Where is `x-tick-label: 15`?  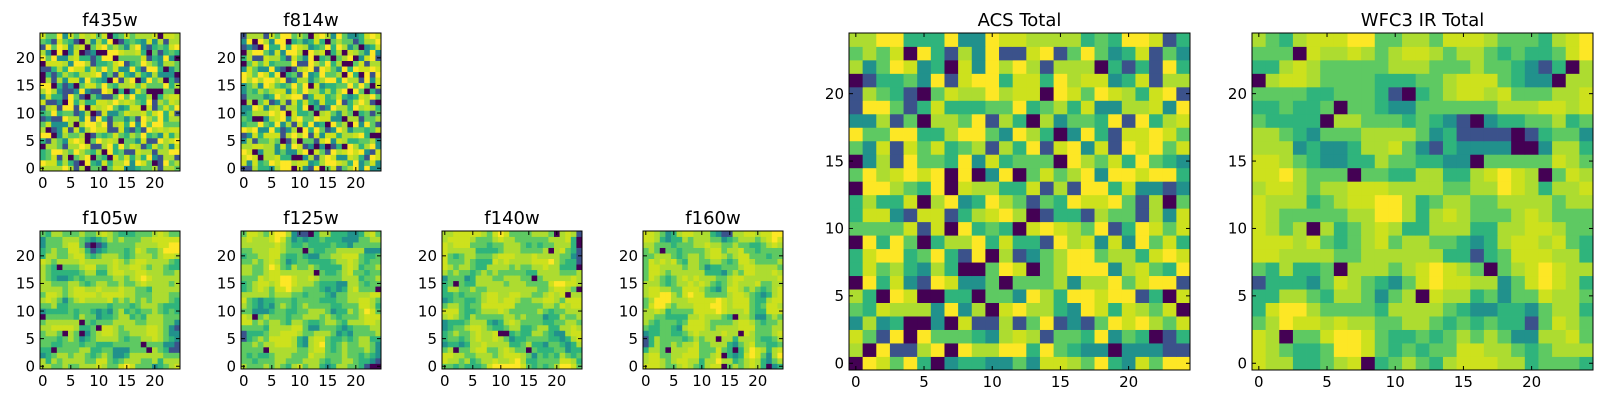 x-tick-label: 15 is located at coordinates (1060, 382).